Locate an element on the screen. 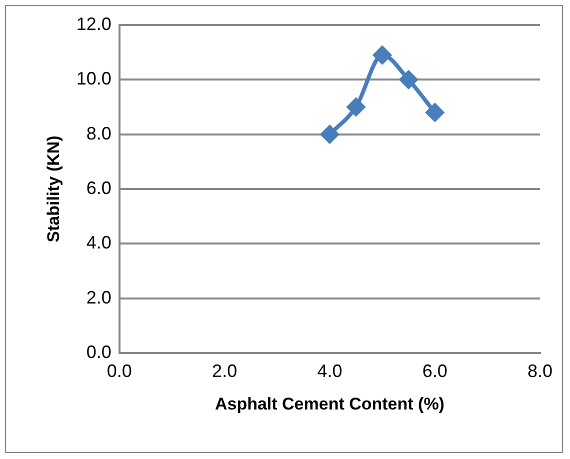 This screenshot has width=570, height=459. x-tick-label: 2.0 is located at coordinates (225, 370).